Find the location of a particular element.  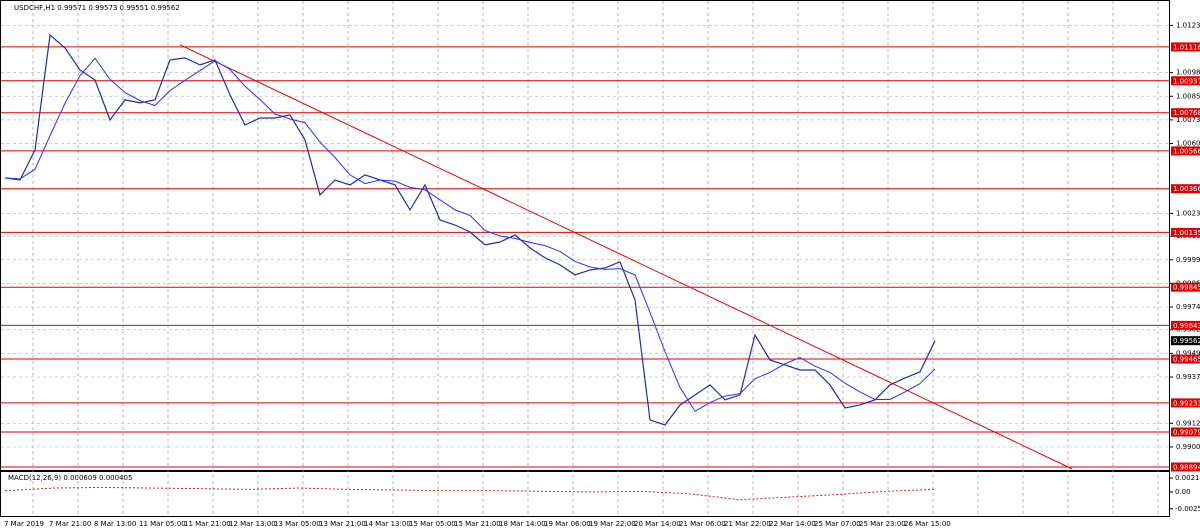

level-label: 0.98894 is located at coordinates (1186, 467).